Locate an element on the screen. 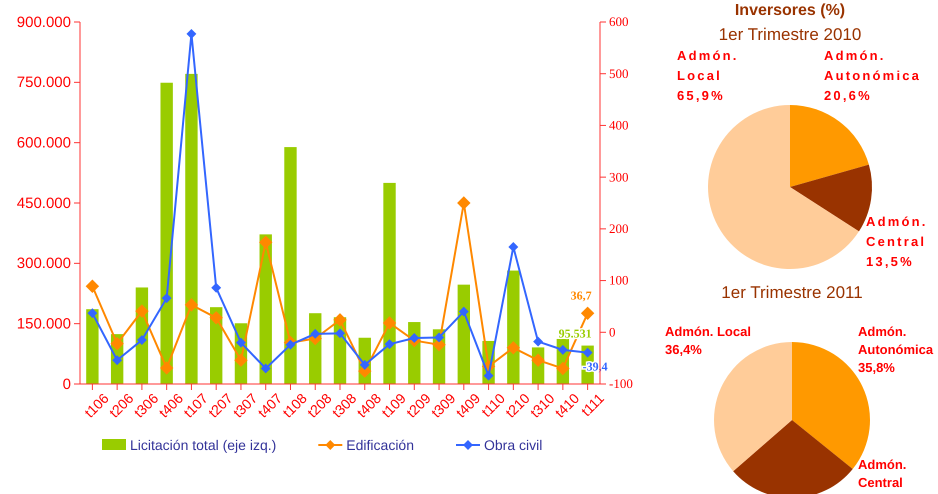  chart-title: Inversores (%) is located at coordinates (790, 10).